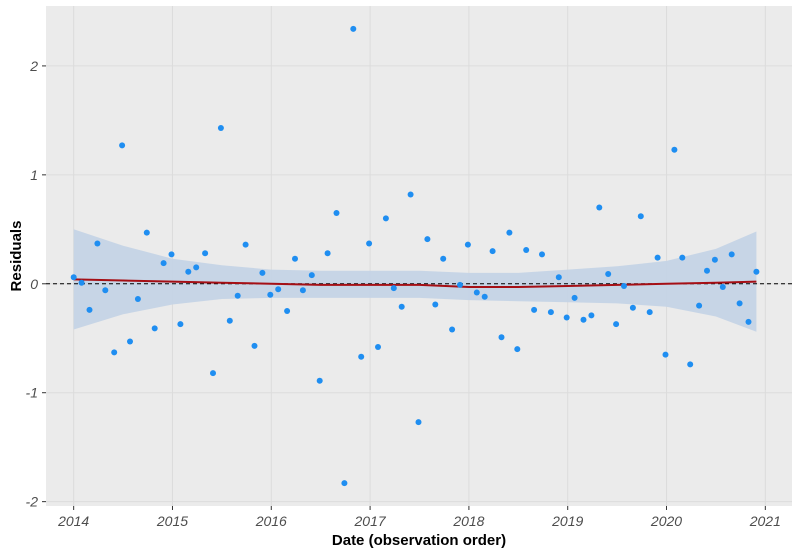 The image size is (800, 555). I want to click on y-axis-ticks: -2 -1 0 1 2, so click(36, 284).